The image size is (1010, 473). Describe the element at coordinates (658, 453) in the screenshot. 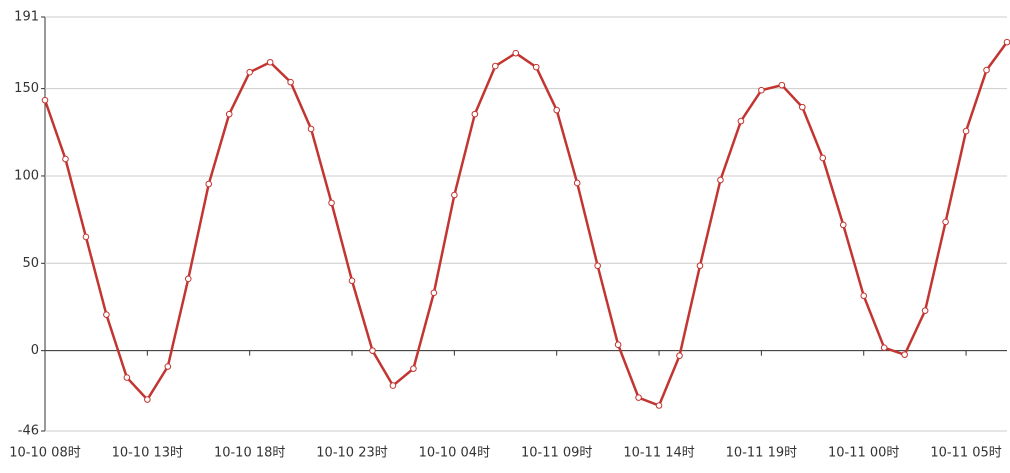

I see `x-tick-label: 10-11 14时` at that location.